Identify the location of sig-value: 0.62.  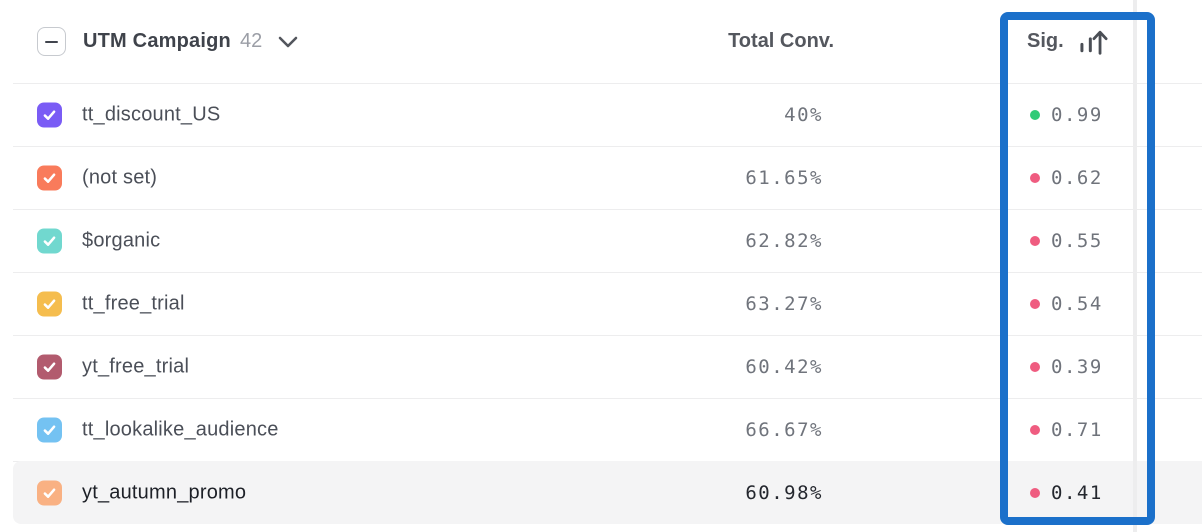
(1077, 177).